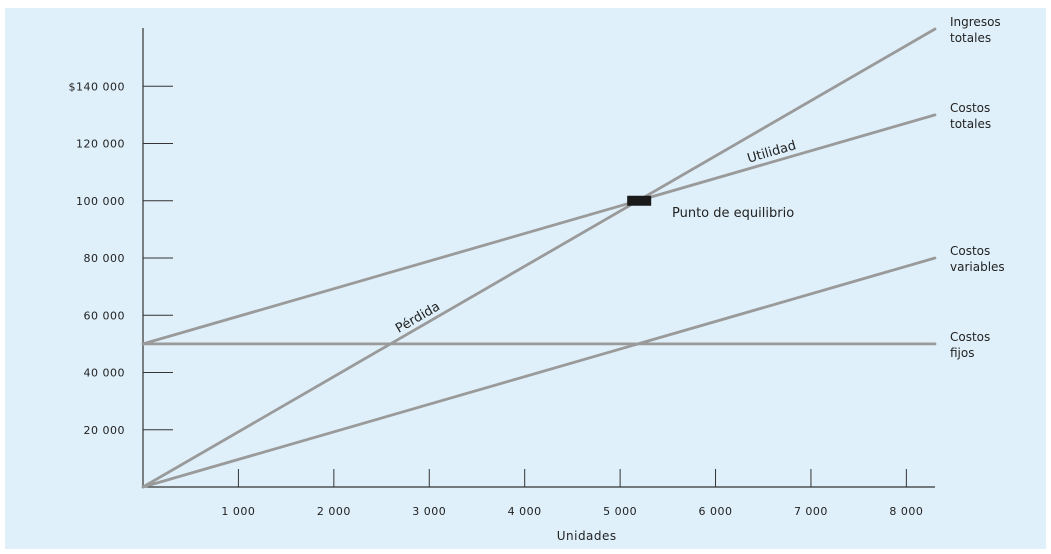  What do you see at coordinates (100, 201) in the screenshot?
I see `y-tick-label: 100 000` at bounding box center [100, 201].